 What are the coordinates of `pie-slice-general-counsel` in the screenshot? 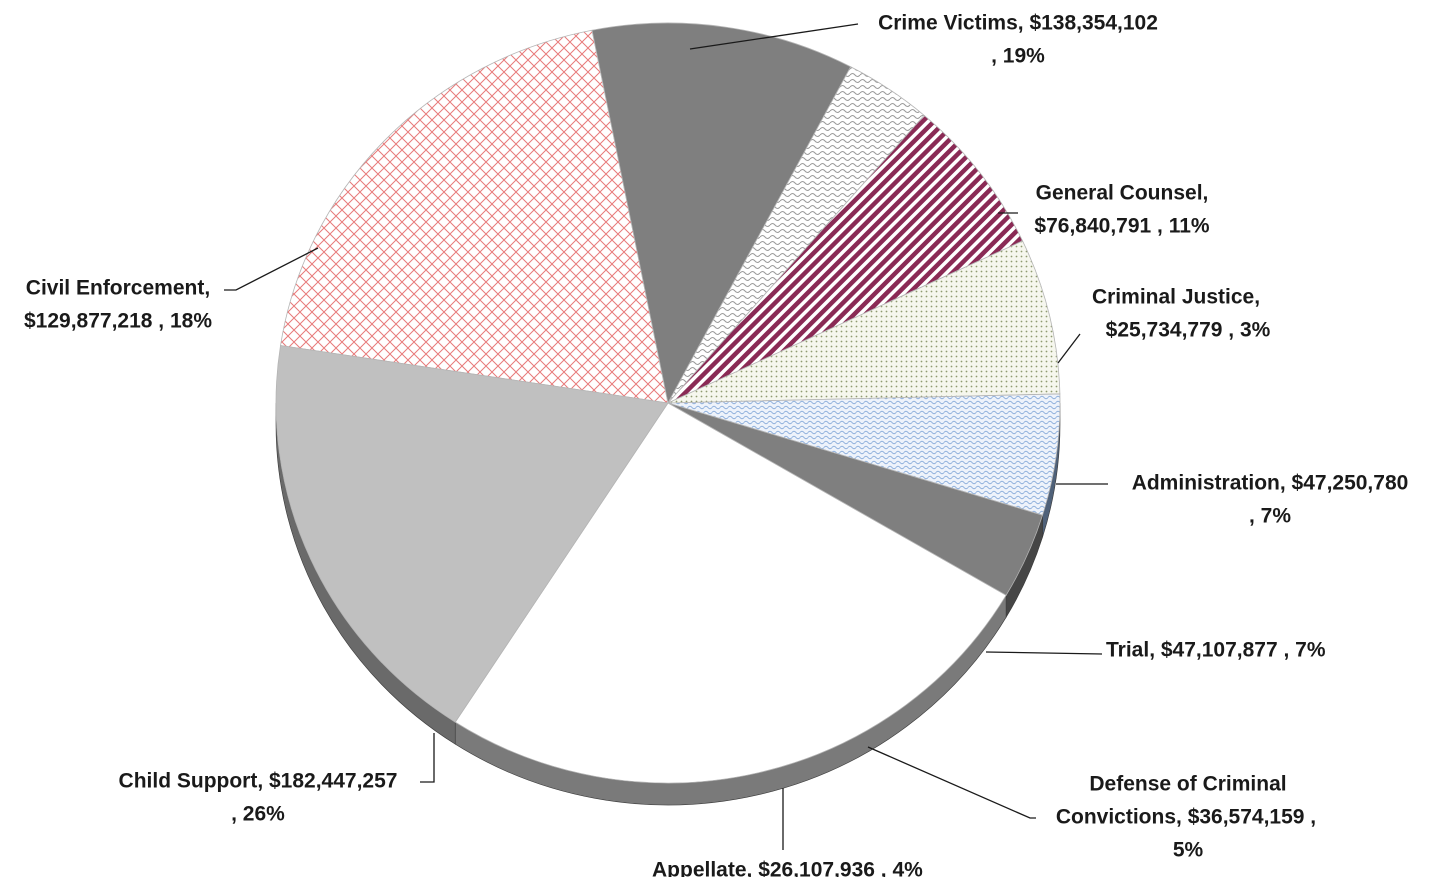 It's located at (721, 213).